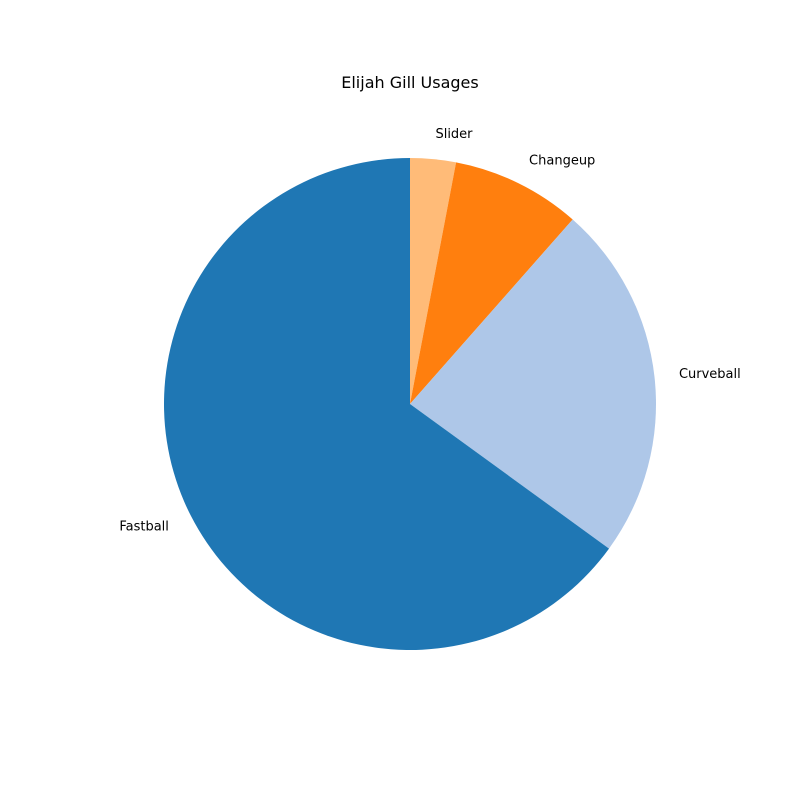  What do you see at coordinates (491, 283) in the screenshot?
I see `pie-slice-changeup` at bounding box center [491, 283].